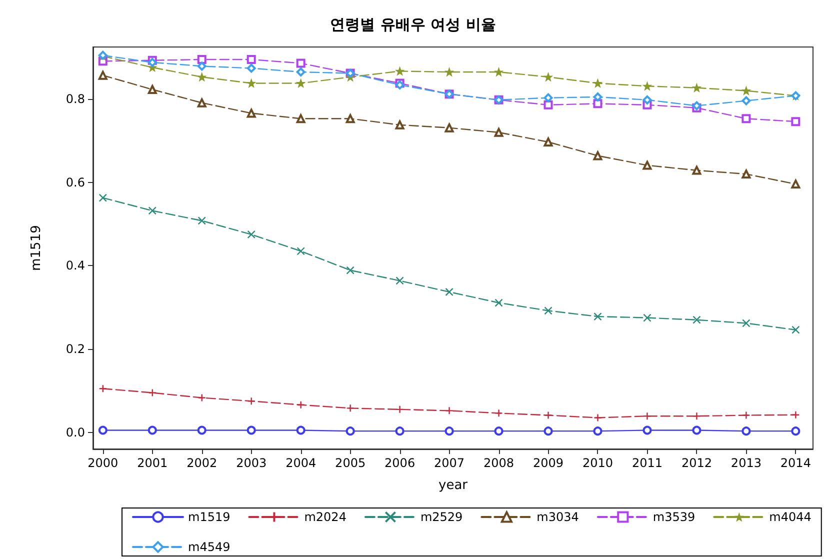  I want to click on legend-label: m4044, so click(790, 517).